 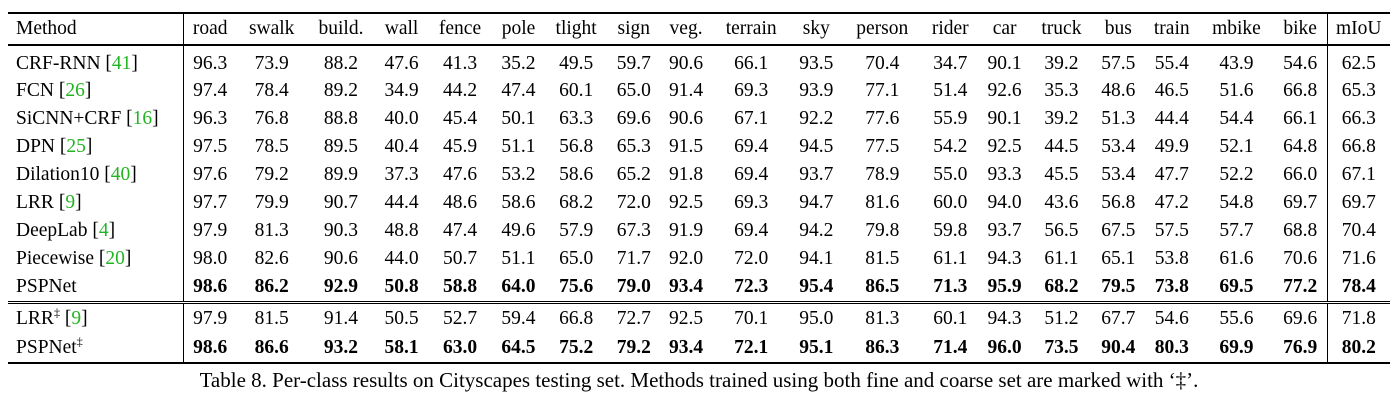 I want to click on value-cell: 45.9, so click(x=460, y=147).